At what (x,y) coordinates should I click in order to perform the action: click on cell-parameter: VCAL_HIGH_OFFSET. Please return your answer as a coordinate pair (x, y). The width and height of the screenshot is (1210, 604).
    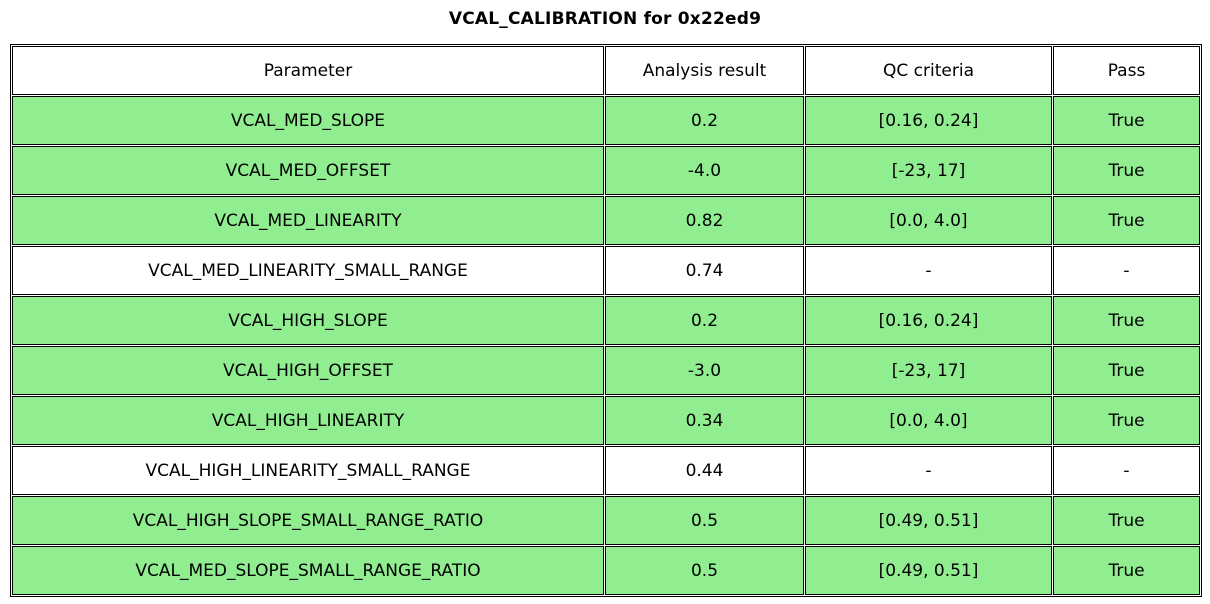
    Looking at the image, I should click on (308, 370).